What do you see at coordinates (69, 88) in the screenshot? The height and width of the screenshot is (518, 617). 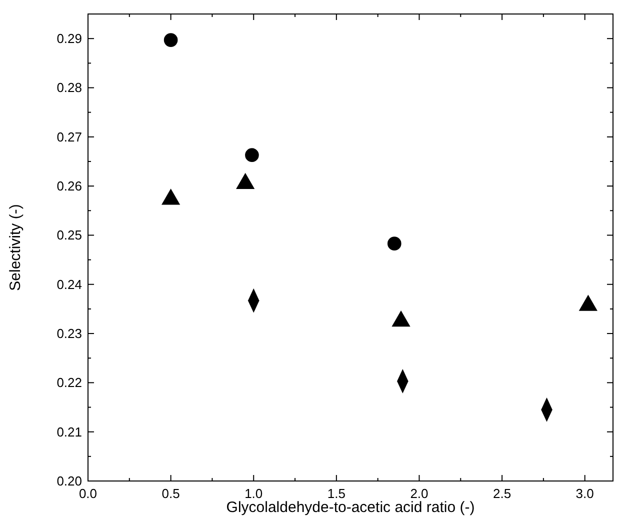 I see `y-tick-label: 0.28` at bounding box center [69, 88].